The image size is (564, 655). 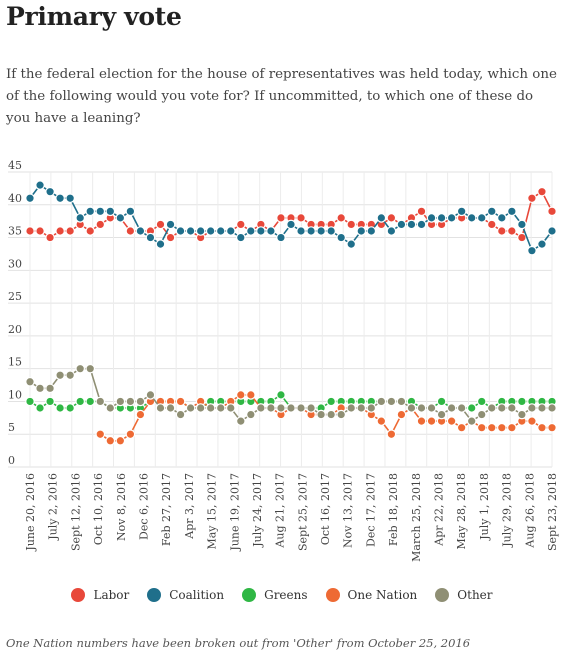 What do you see at coordinates (371, 595) in the screenshot?
I see `legend-item-one-nation: One Nation` at bounding box center [371, 595].